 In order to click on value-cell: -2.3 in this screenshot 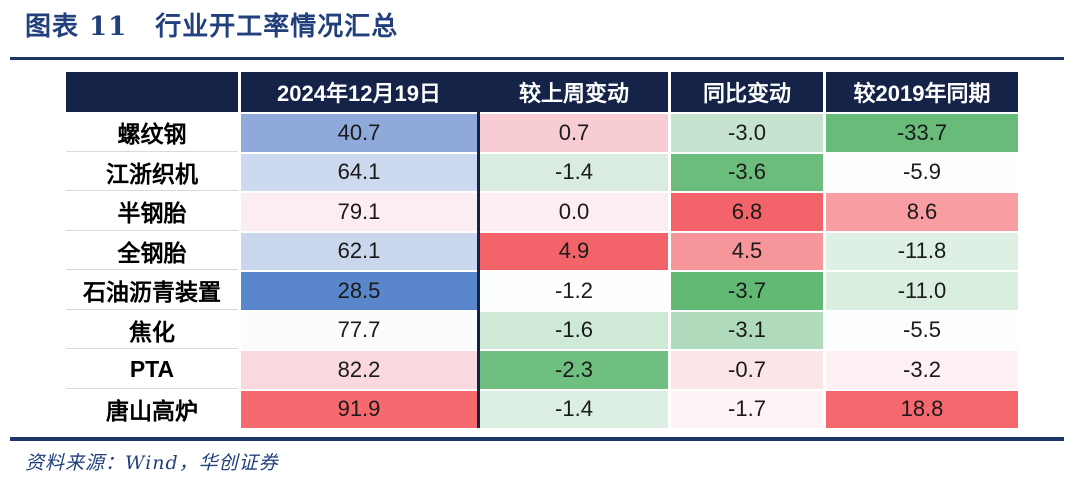, I will do `click(574, 370)`.